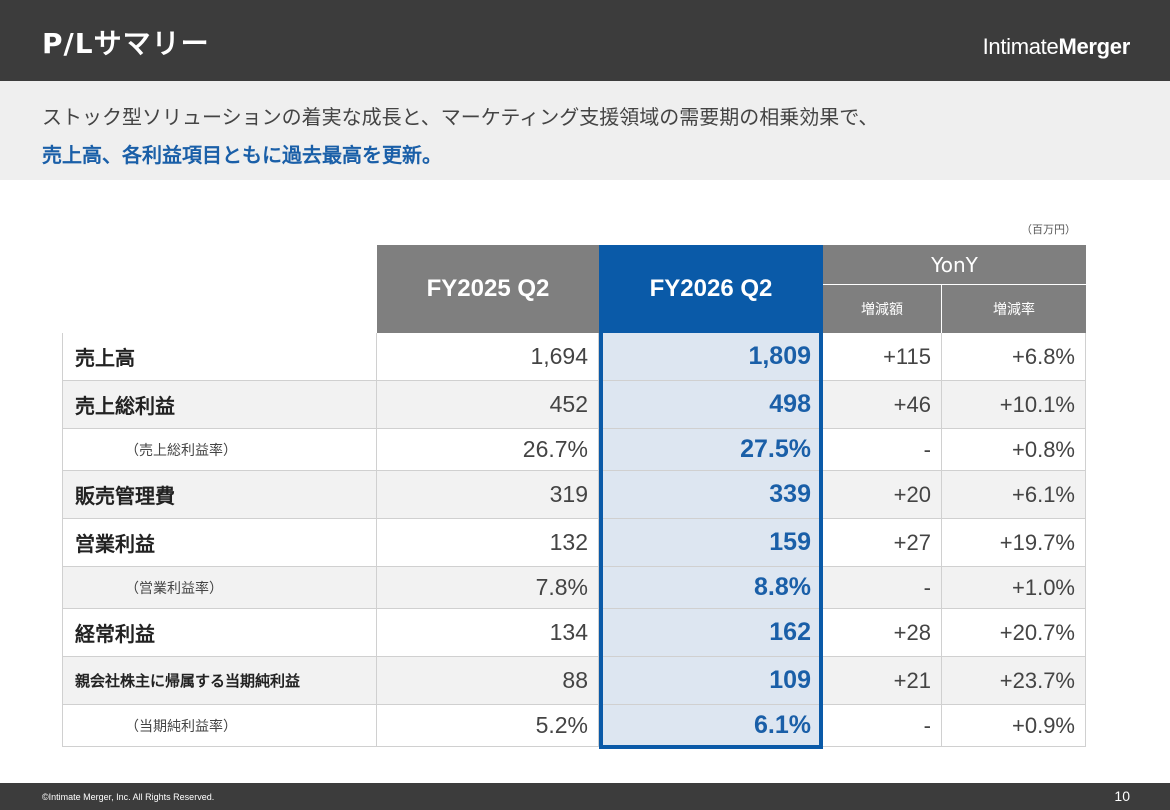 This screenshot has width=1170, height=810. Describe the element at coordinates (219, 449) in the screenshot. I see `row-label: （売上総利益率）` at that location.